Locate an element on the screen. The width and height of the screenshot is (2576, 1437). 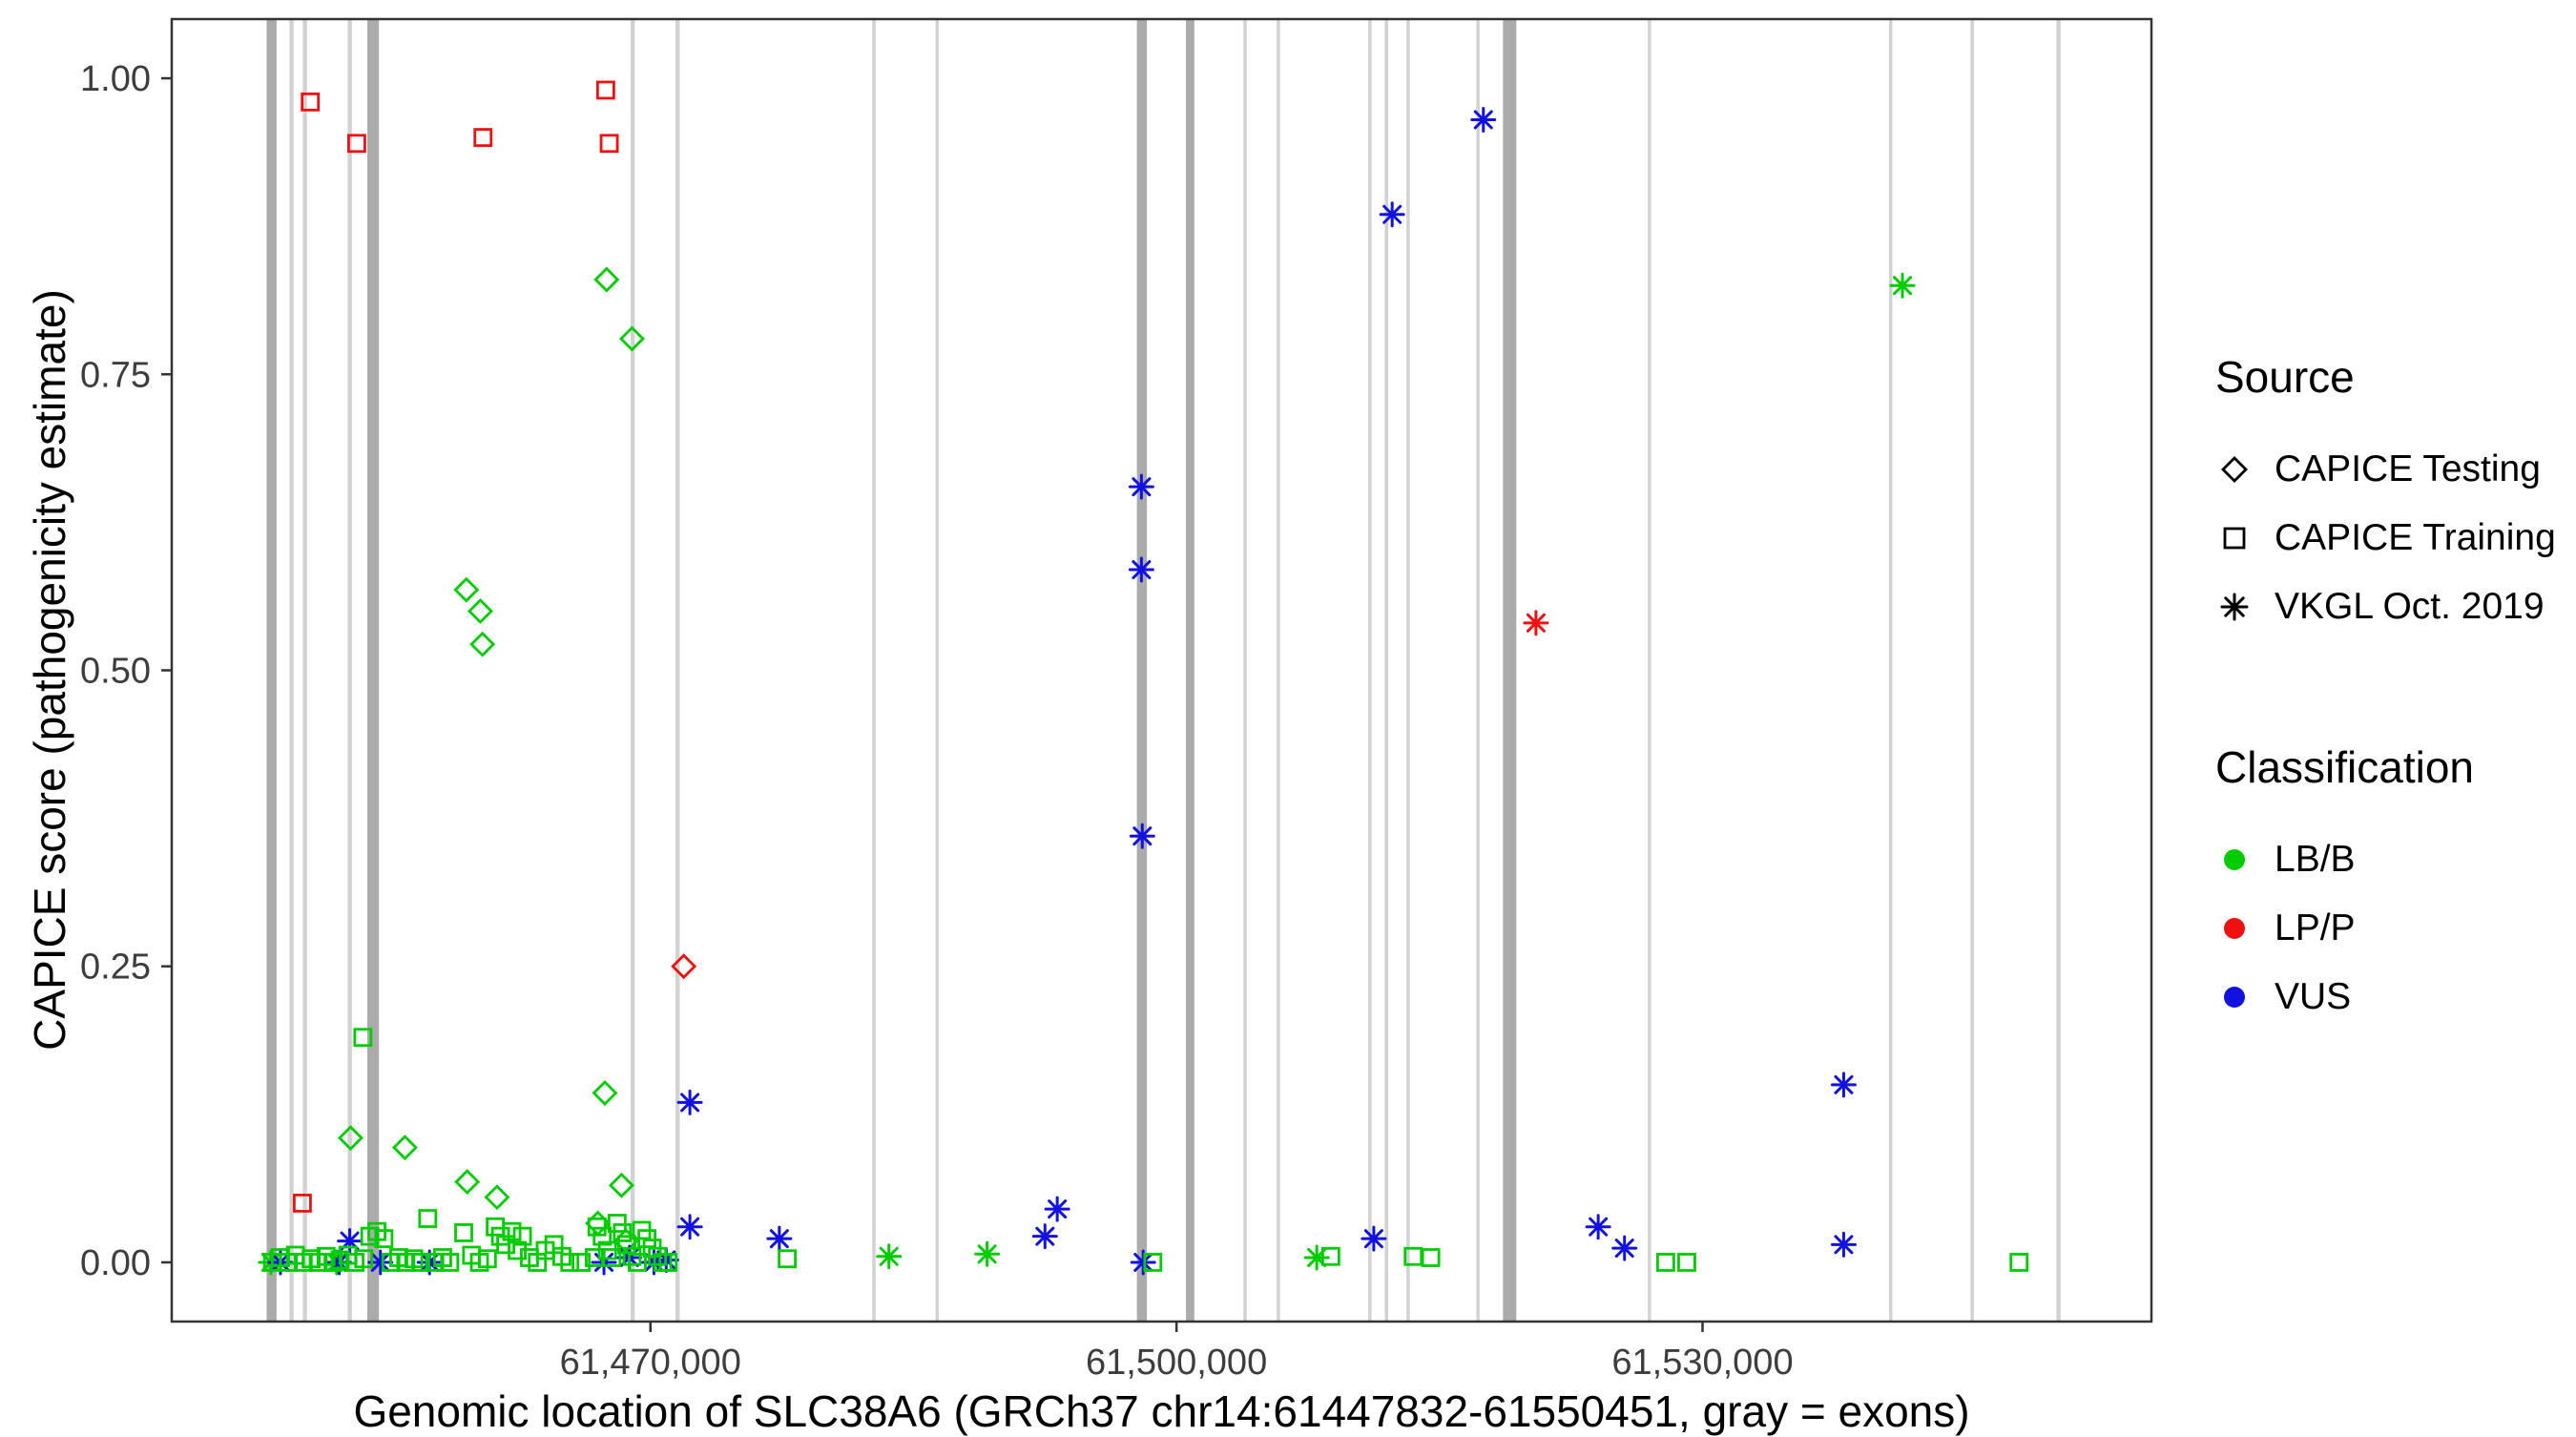
x-tick-label: 61,530,000 is located at coordinates (1702, 1363).